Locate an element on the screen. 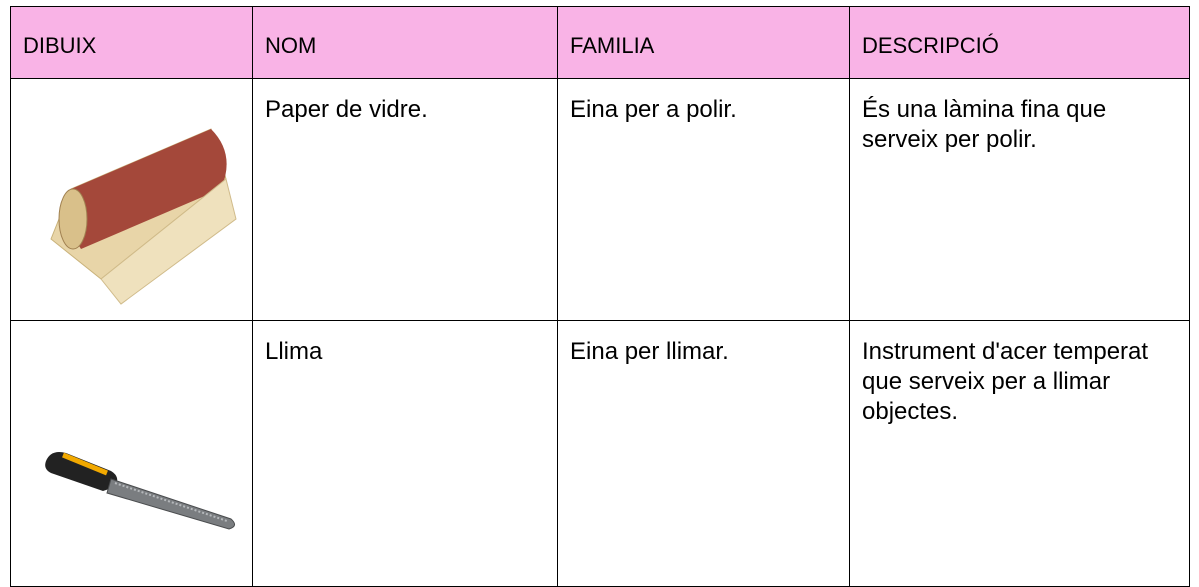  name-cell: Llima is located at coordinates (405, 453).